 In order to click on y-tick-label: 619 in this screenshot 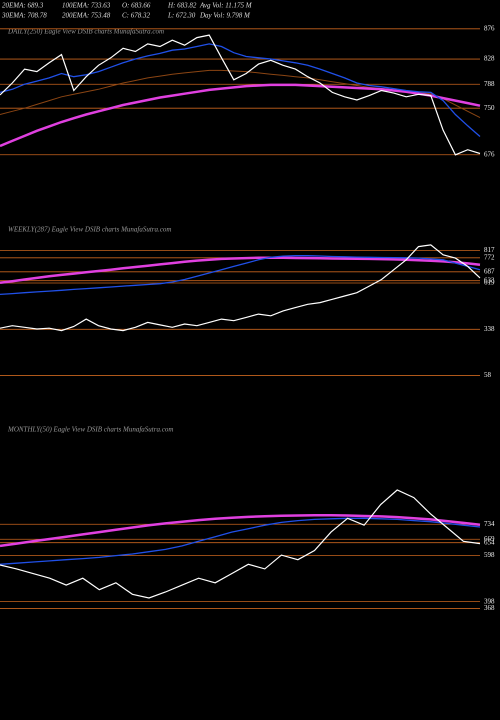, I will do `click(489, 283)`.